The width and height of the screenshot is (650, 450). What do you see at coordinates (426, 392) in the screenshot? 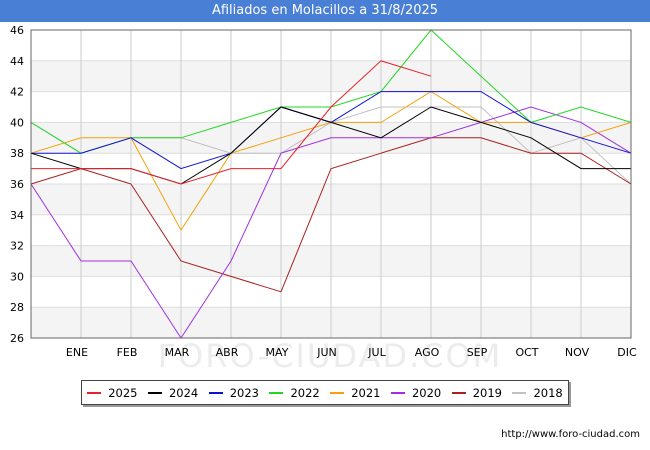
I see `legend-label: 2020` at bounding box center [426, 392].